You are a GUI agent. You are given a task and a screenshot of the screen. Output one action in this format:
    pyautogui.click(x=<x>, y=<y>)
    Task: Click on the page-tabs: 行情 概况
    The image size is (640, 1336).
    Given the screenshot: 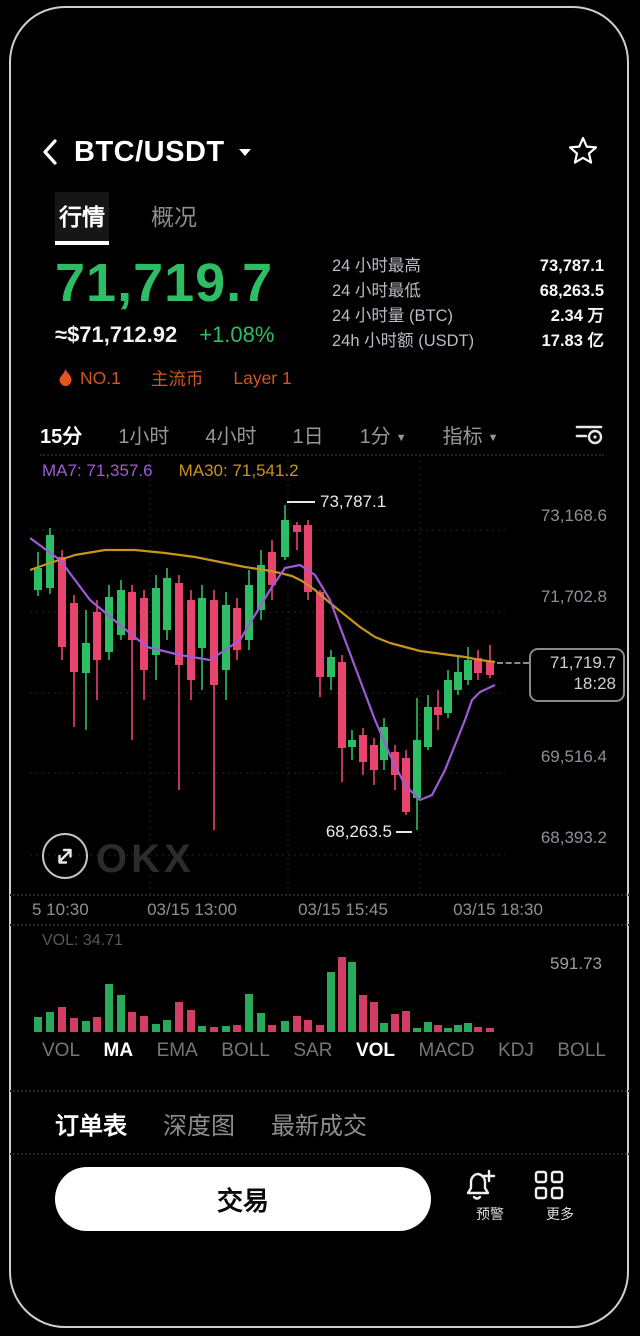 What is the action you would take?
    pyautogui.click(x=128, y=218)
    